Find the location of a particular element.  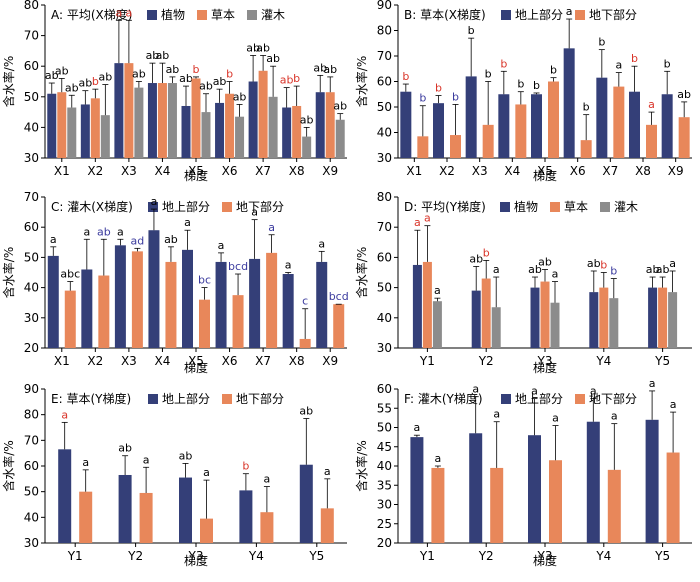

y-axis-label: 含水率/% is located at coordinates (8, 272).